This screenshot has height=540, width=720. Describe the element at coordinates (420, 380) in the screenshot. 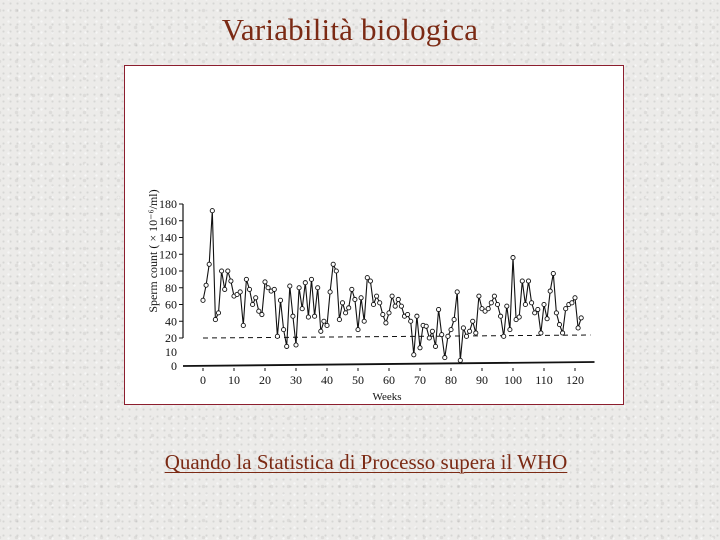

I see `x-tick-label: 70` at that location.